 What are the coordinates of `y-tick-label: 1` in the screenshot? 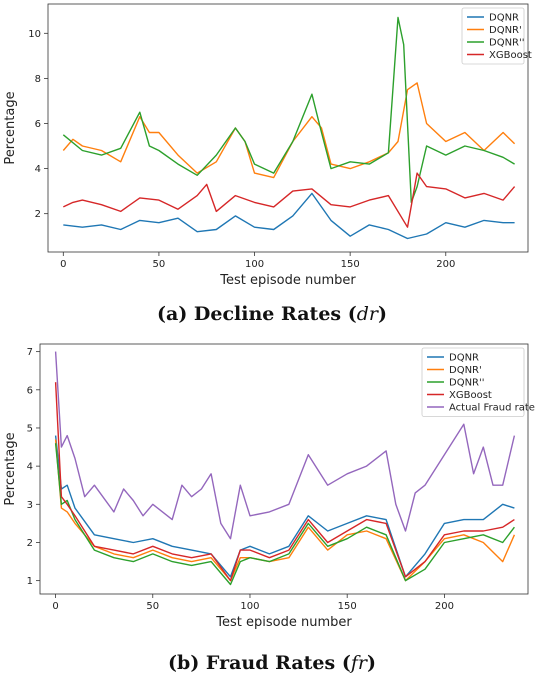 It's located at (30, 581).